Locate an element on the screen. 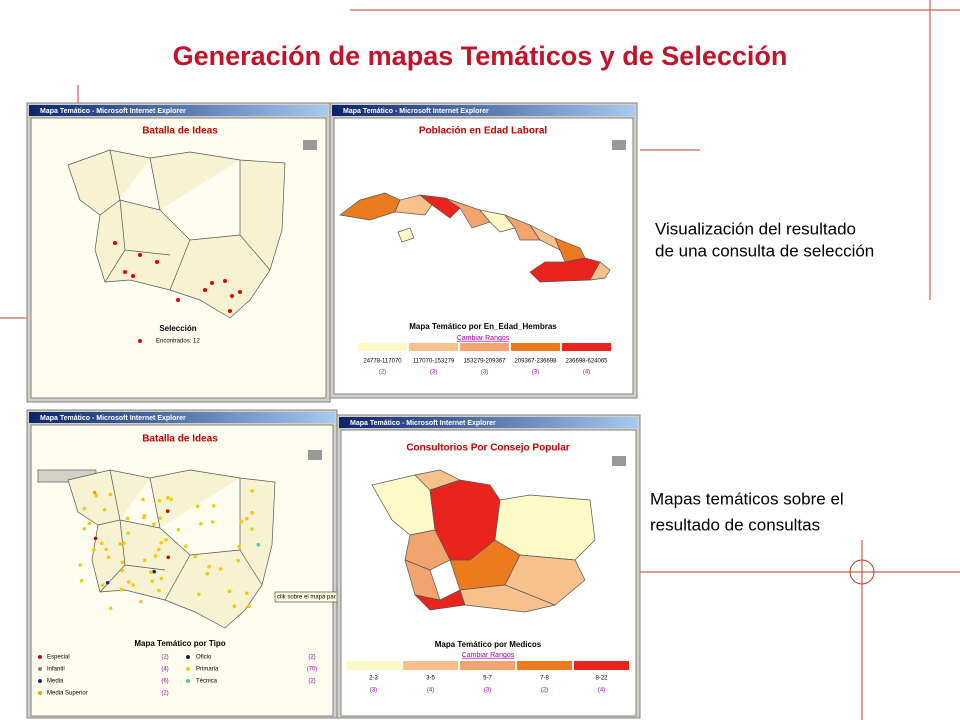 This screenshot has width=960, height=720. legend-name: Técnica is located at coordinates (207, 682).